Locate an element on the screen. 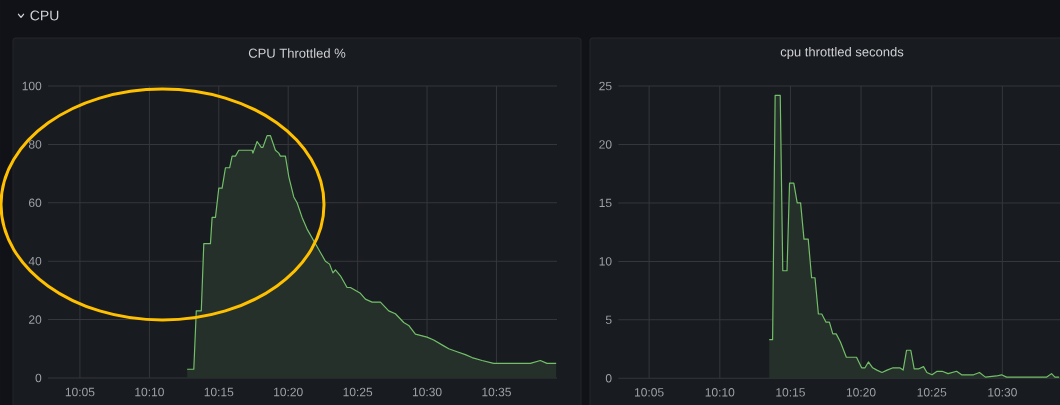 This screenshot has height=405, width=1060. text: CPU is located at coordinates (44, 15).